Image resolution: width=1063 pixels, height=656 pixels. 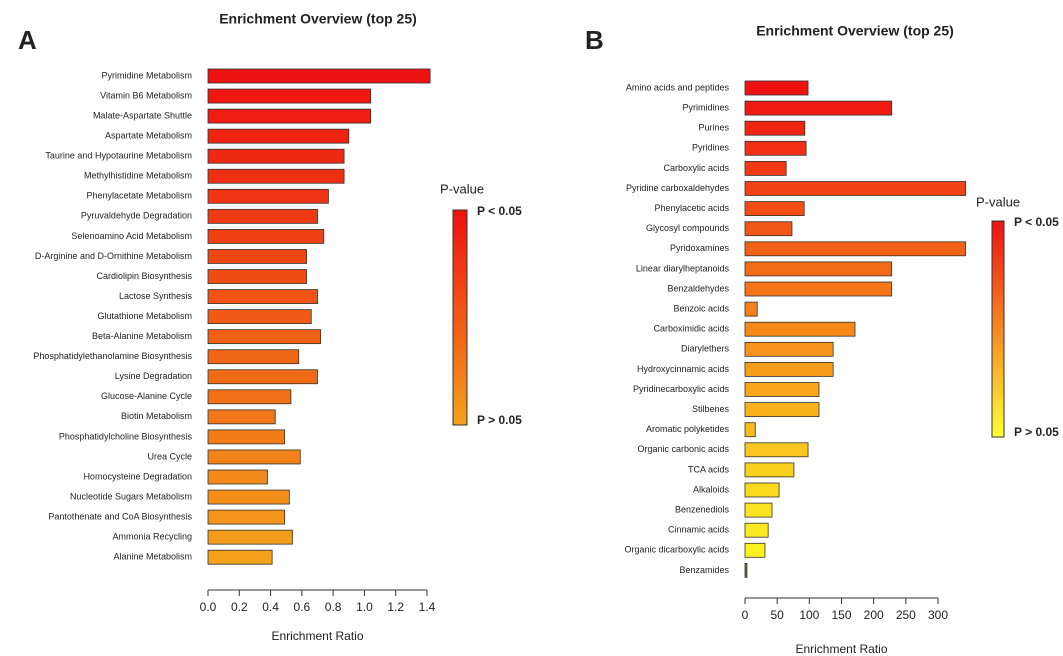 What do you see at coordinates (113, 256) in the screenshot?
I see `category-label: D-Arginine and D-Ornithine Metabolism` at bounding box center [113, 256].